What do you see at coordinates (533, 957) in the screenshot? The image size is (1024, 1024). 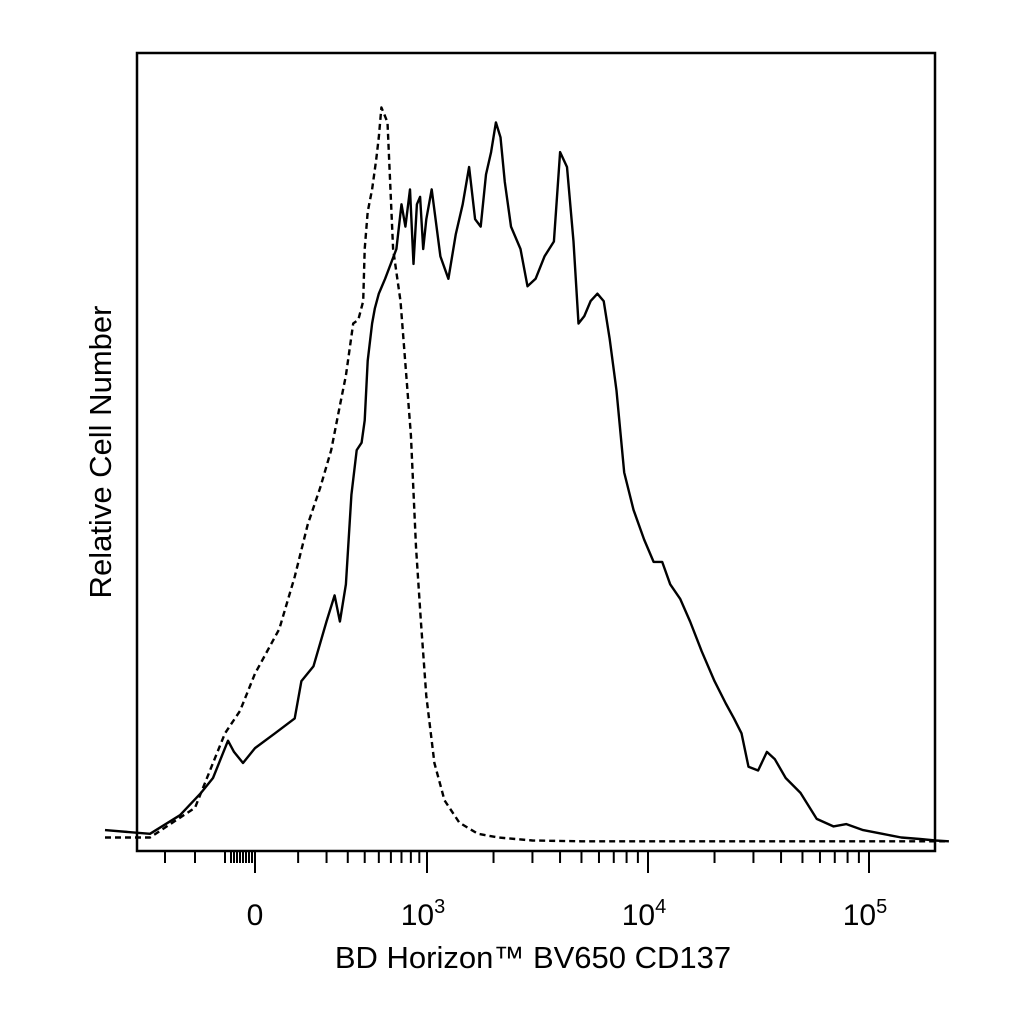 I see `x-axis-label: BD Horizon™ BV650 CD137` at bounding box center [533, 957].